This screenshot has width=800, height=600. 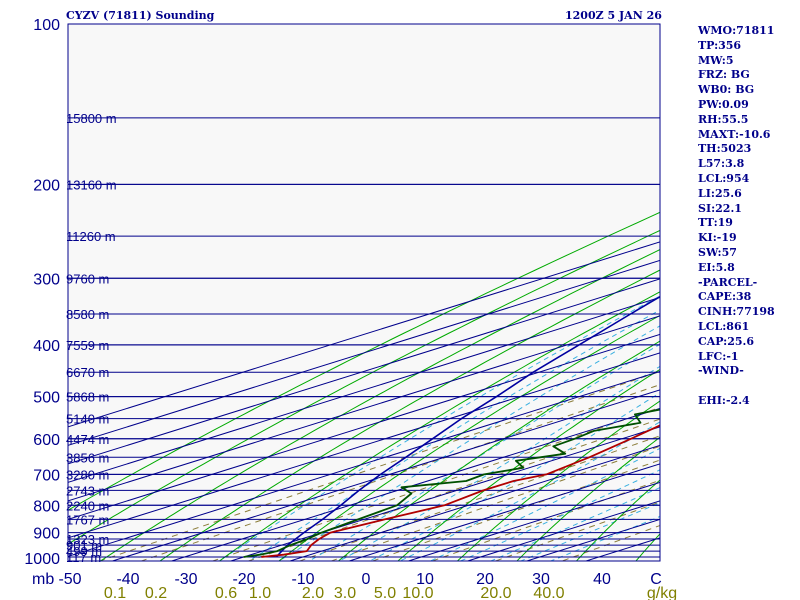 What do you see at coordinates (734, 134) in the screenshot?
I see `index-value: MAXT:-10.6` at bounding box center [734, 134].